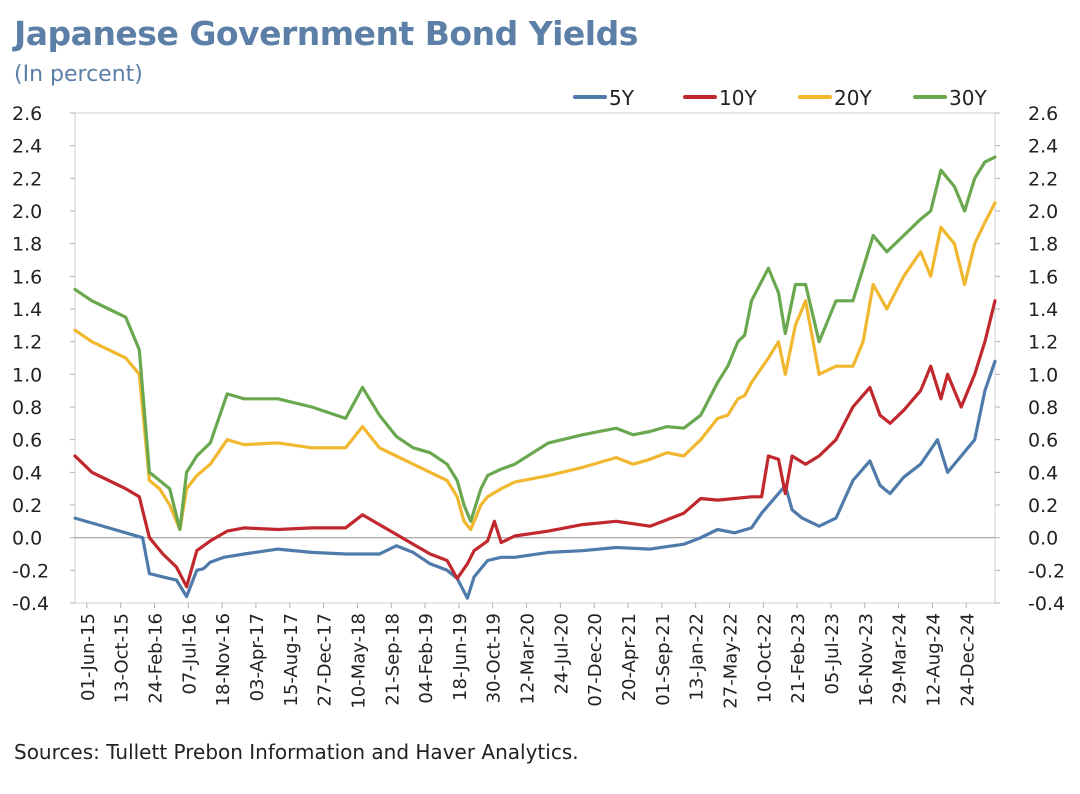 The height and width of the screenshot is (794, 1080). Describe the element at coordinates (27, 245) in the screenshot. I see `y-tick-label-left: 1.8` at that location.